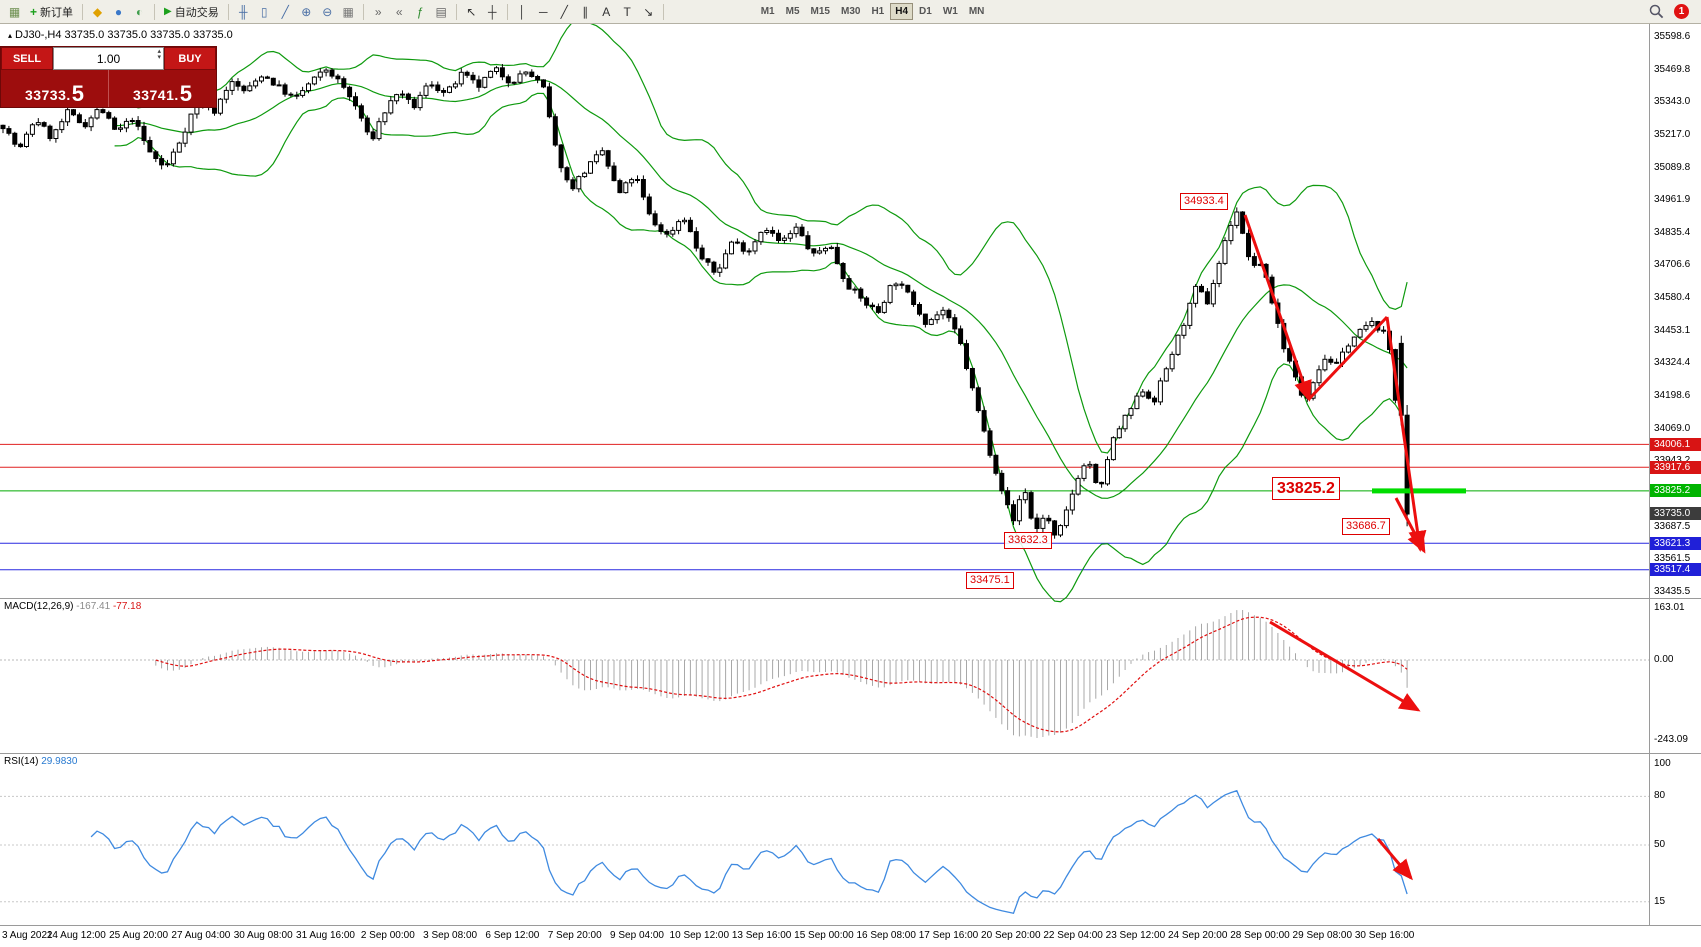 Image resolution: width=1701 pixels, height=947 pixels. I want to click on rsi-axis-label: 80, so click(1660, 795).